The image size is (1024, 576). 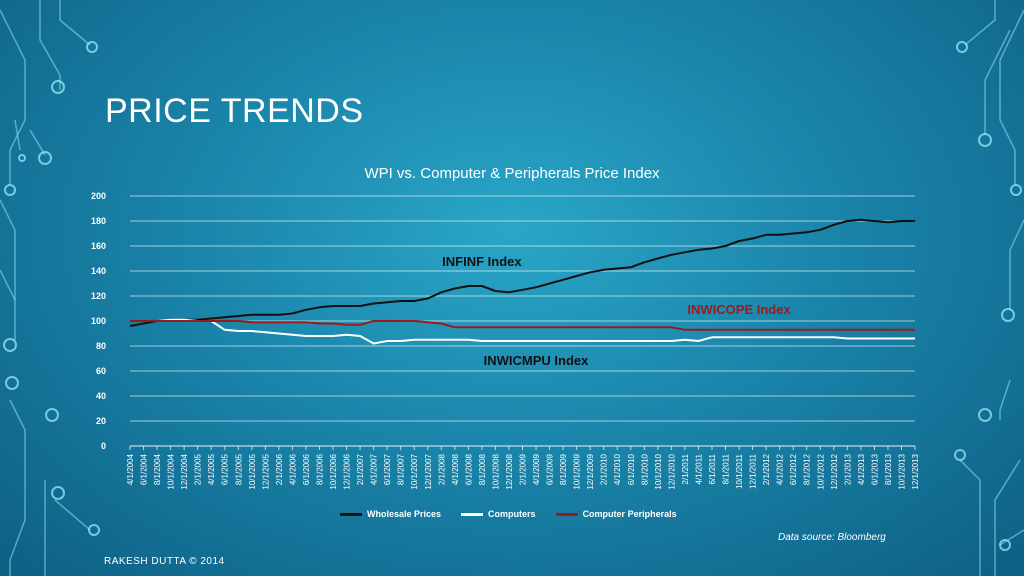 I want to click on x-tick-label: 6/1/2010, so click(x=631, y=469).